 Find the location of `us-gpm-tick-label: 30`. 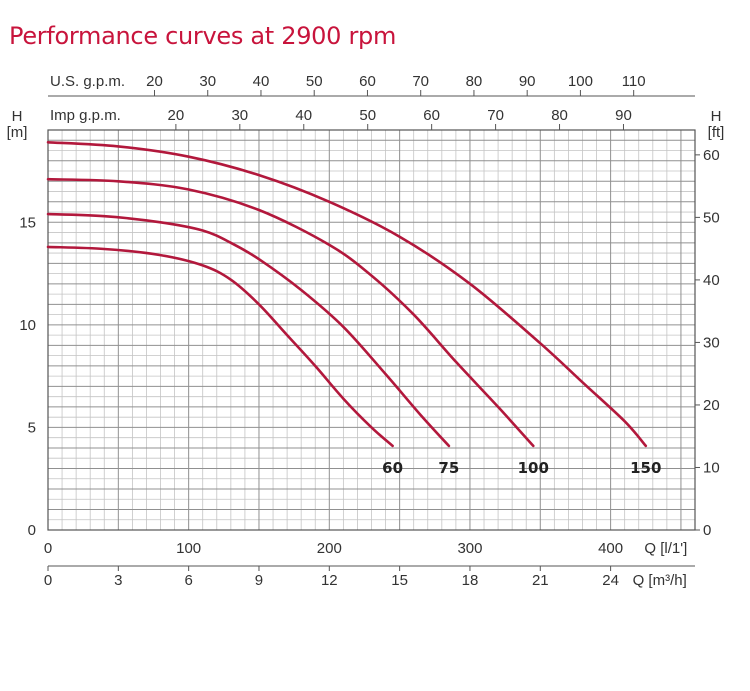

us-gpm-tick-label: 30 is located at coordinates (207, 81).